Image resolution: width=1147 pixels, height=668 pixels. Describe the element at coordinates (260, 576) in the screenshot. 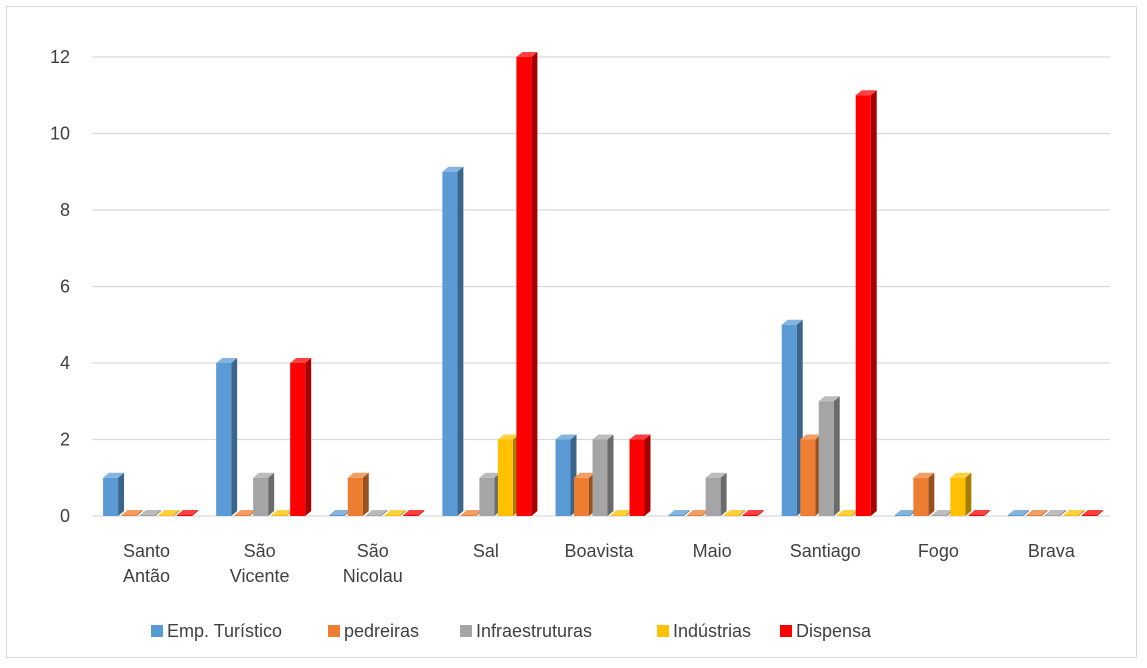

I see `x-category-label: Vicente` at that location.